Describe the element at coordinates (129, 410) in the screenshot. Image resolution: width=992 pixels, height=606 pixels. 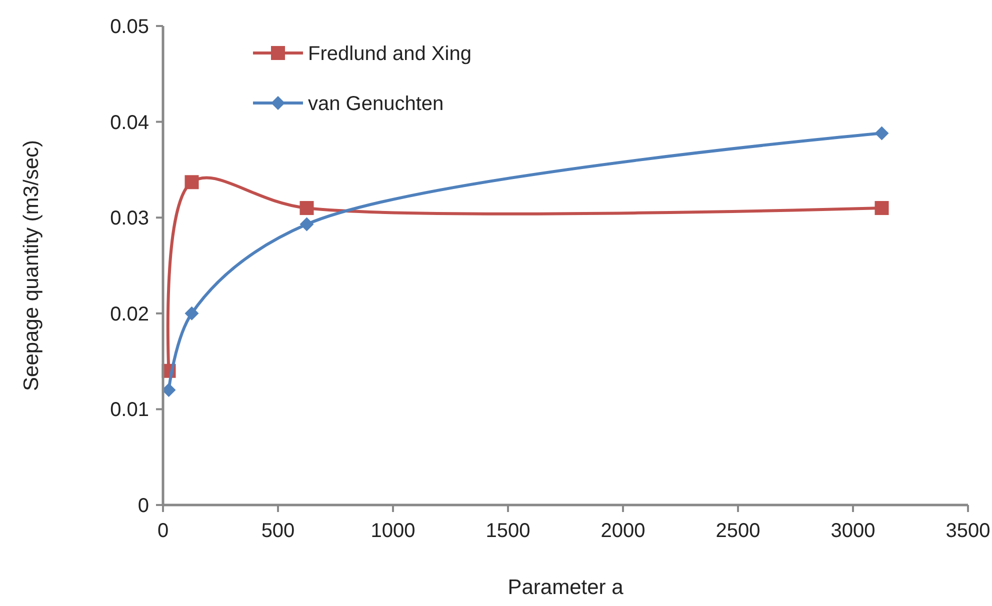
I see `y-tick-label: 0.01` at that location.